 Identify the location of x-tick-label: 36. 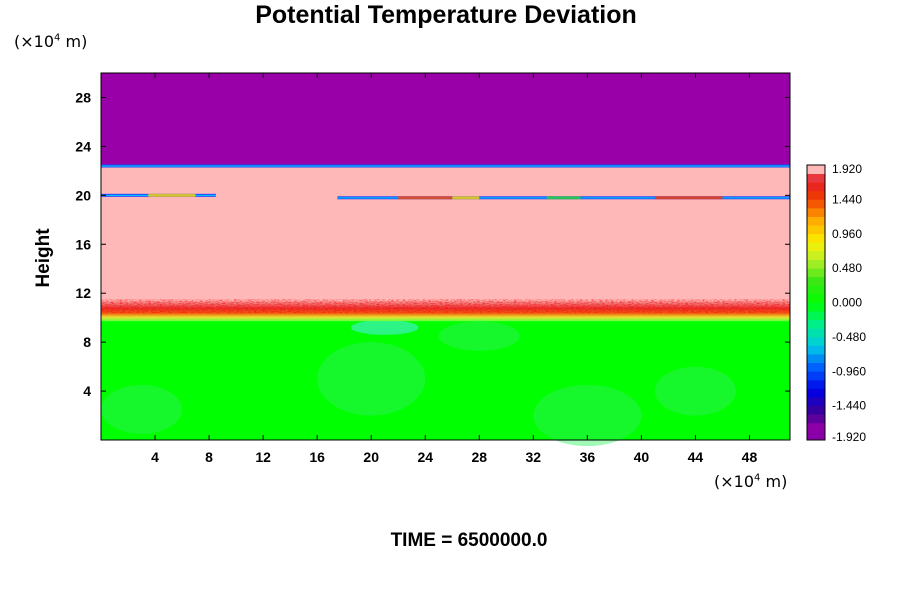
(588, 457).